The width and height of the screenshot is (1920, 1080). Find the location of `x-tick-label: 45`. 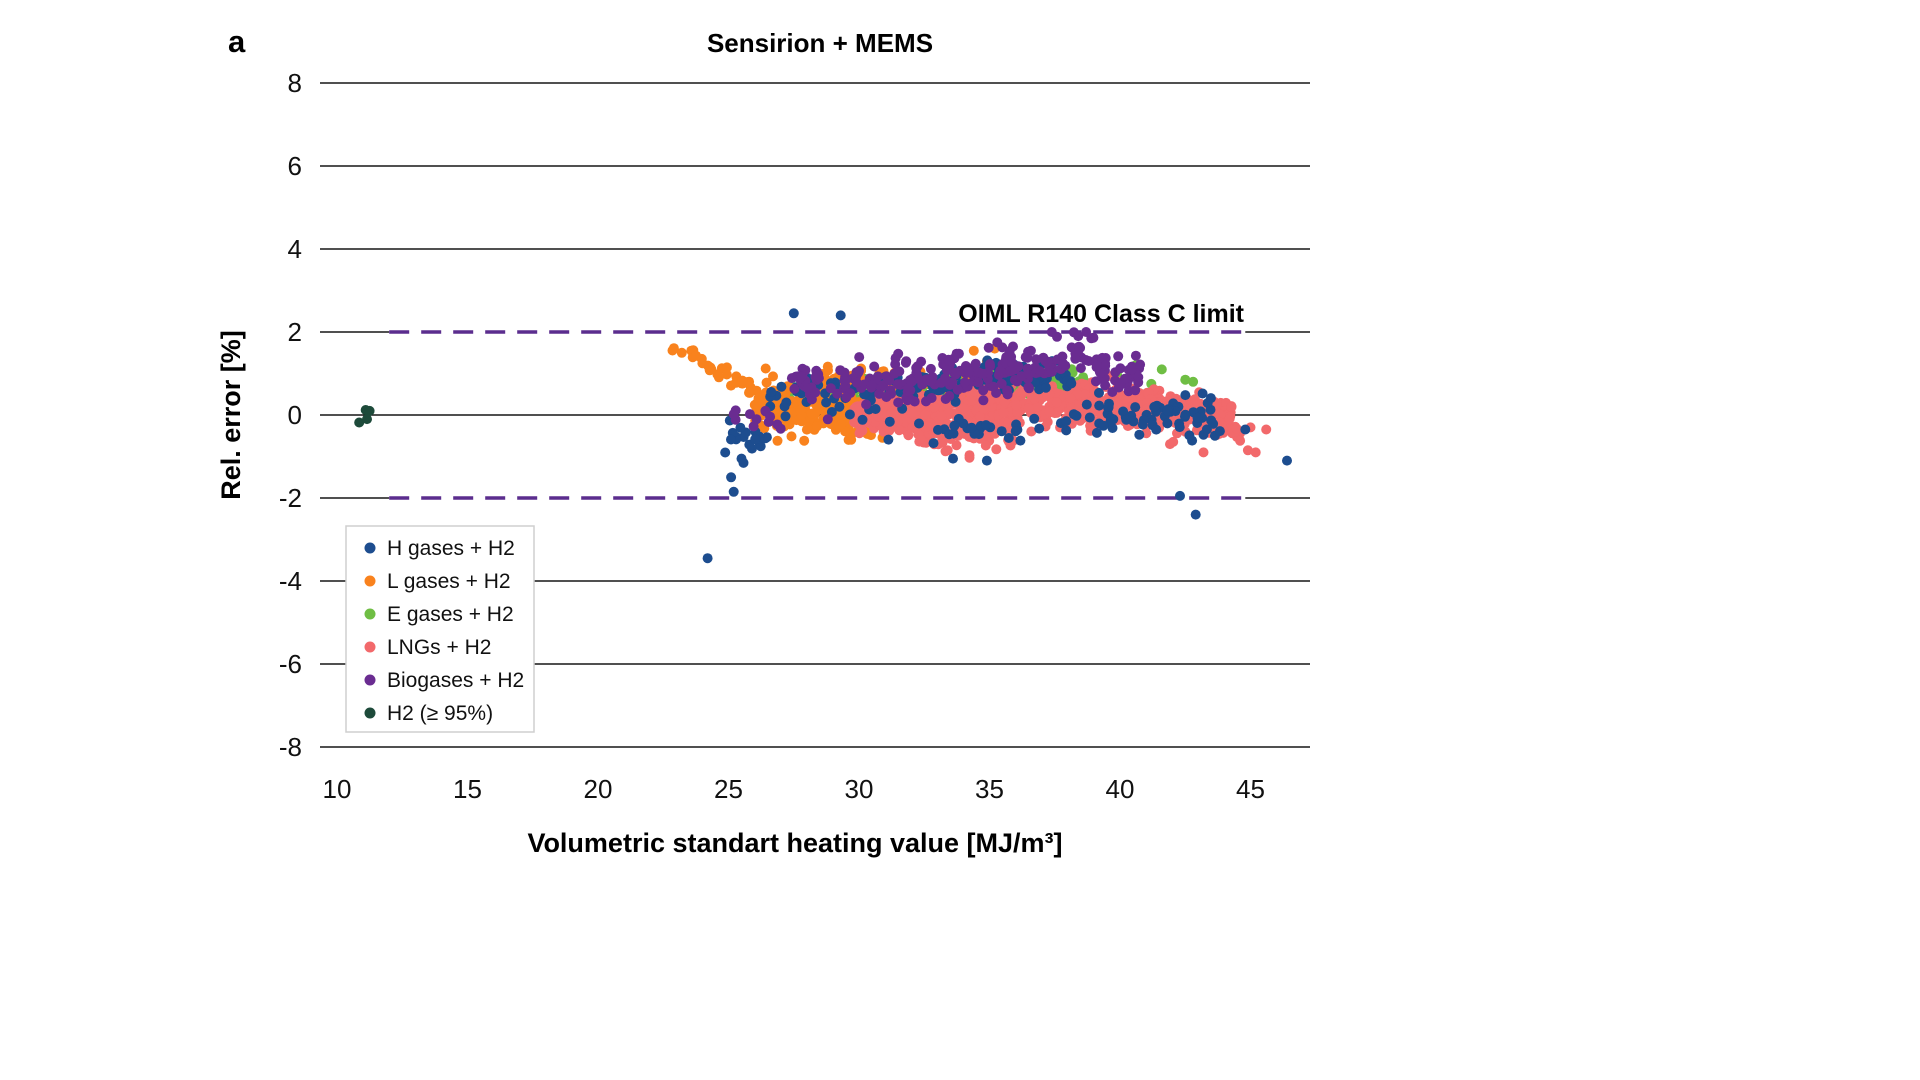

x-tick-label: 45 is located at coordinates (1250, 789).